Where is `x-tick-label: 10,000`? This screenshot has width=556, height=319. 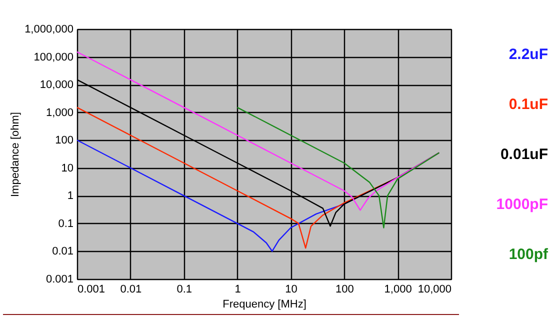
x-tick-label: 10,000 is located at coordinates (435, 290).